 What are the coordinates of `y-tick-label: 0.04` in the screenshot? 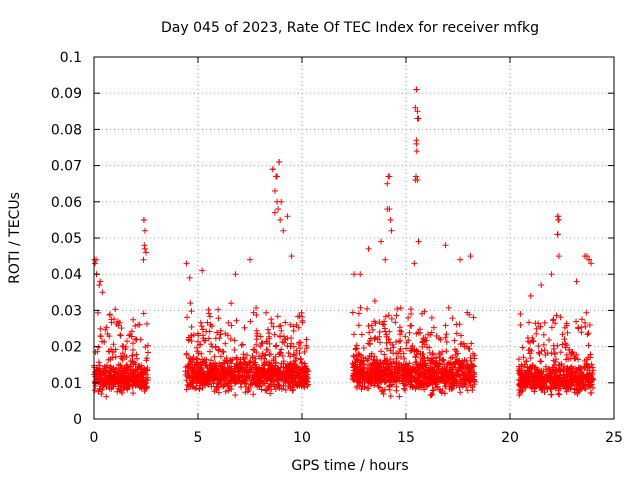 It's located at (66, 275).